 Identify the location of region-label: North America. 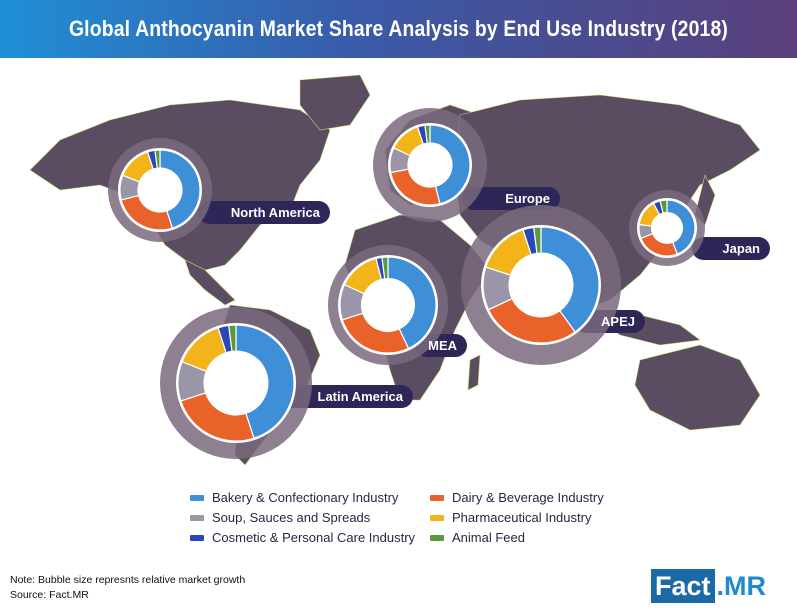
(276, 212).